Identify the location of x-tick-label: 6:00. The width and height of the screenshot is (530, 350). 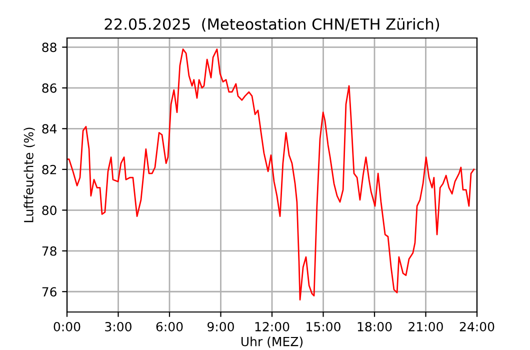
(169, 327).